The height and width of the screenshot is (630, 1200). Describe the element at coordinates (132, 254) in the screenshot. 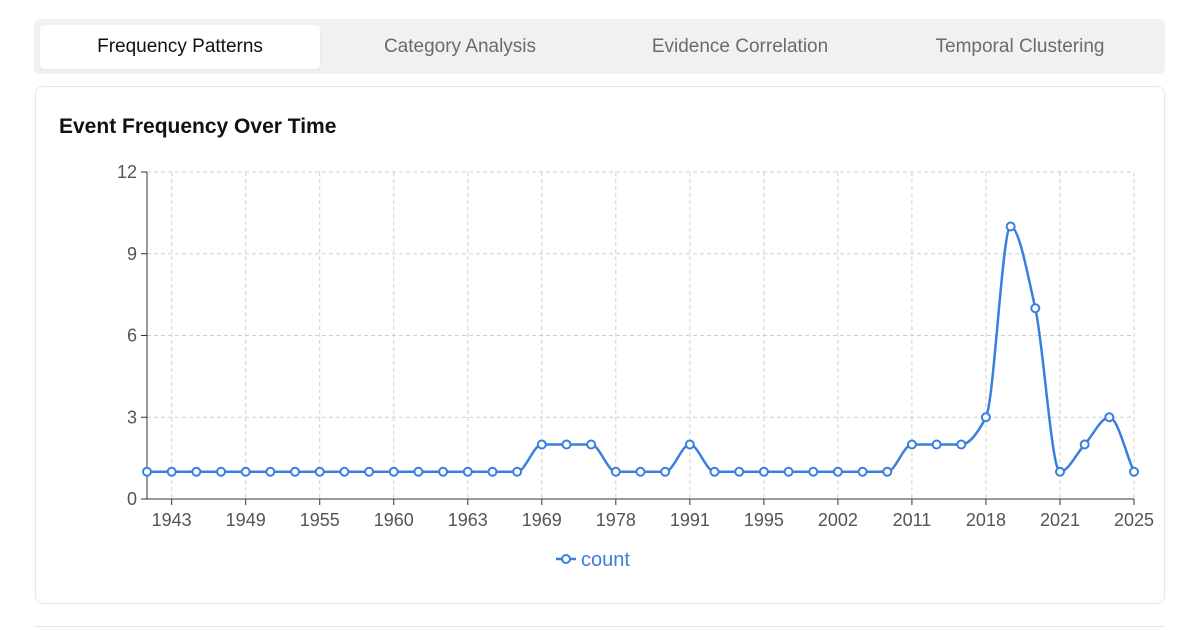

I see `y-tick-label: 9` at that location.